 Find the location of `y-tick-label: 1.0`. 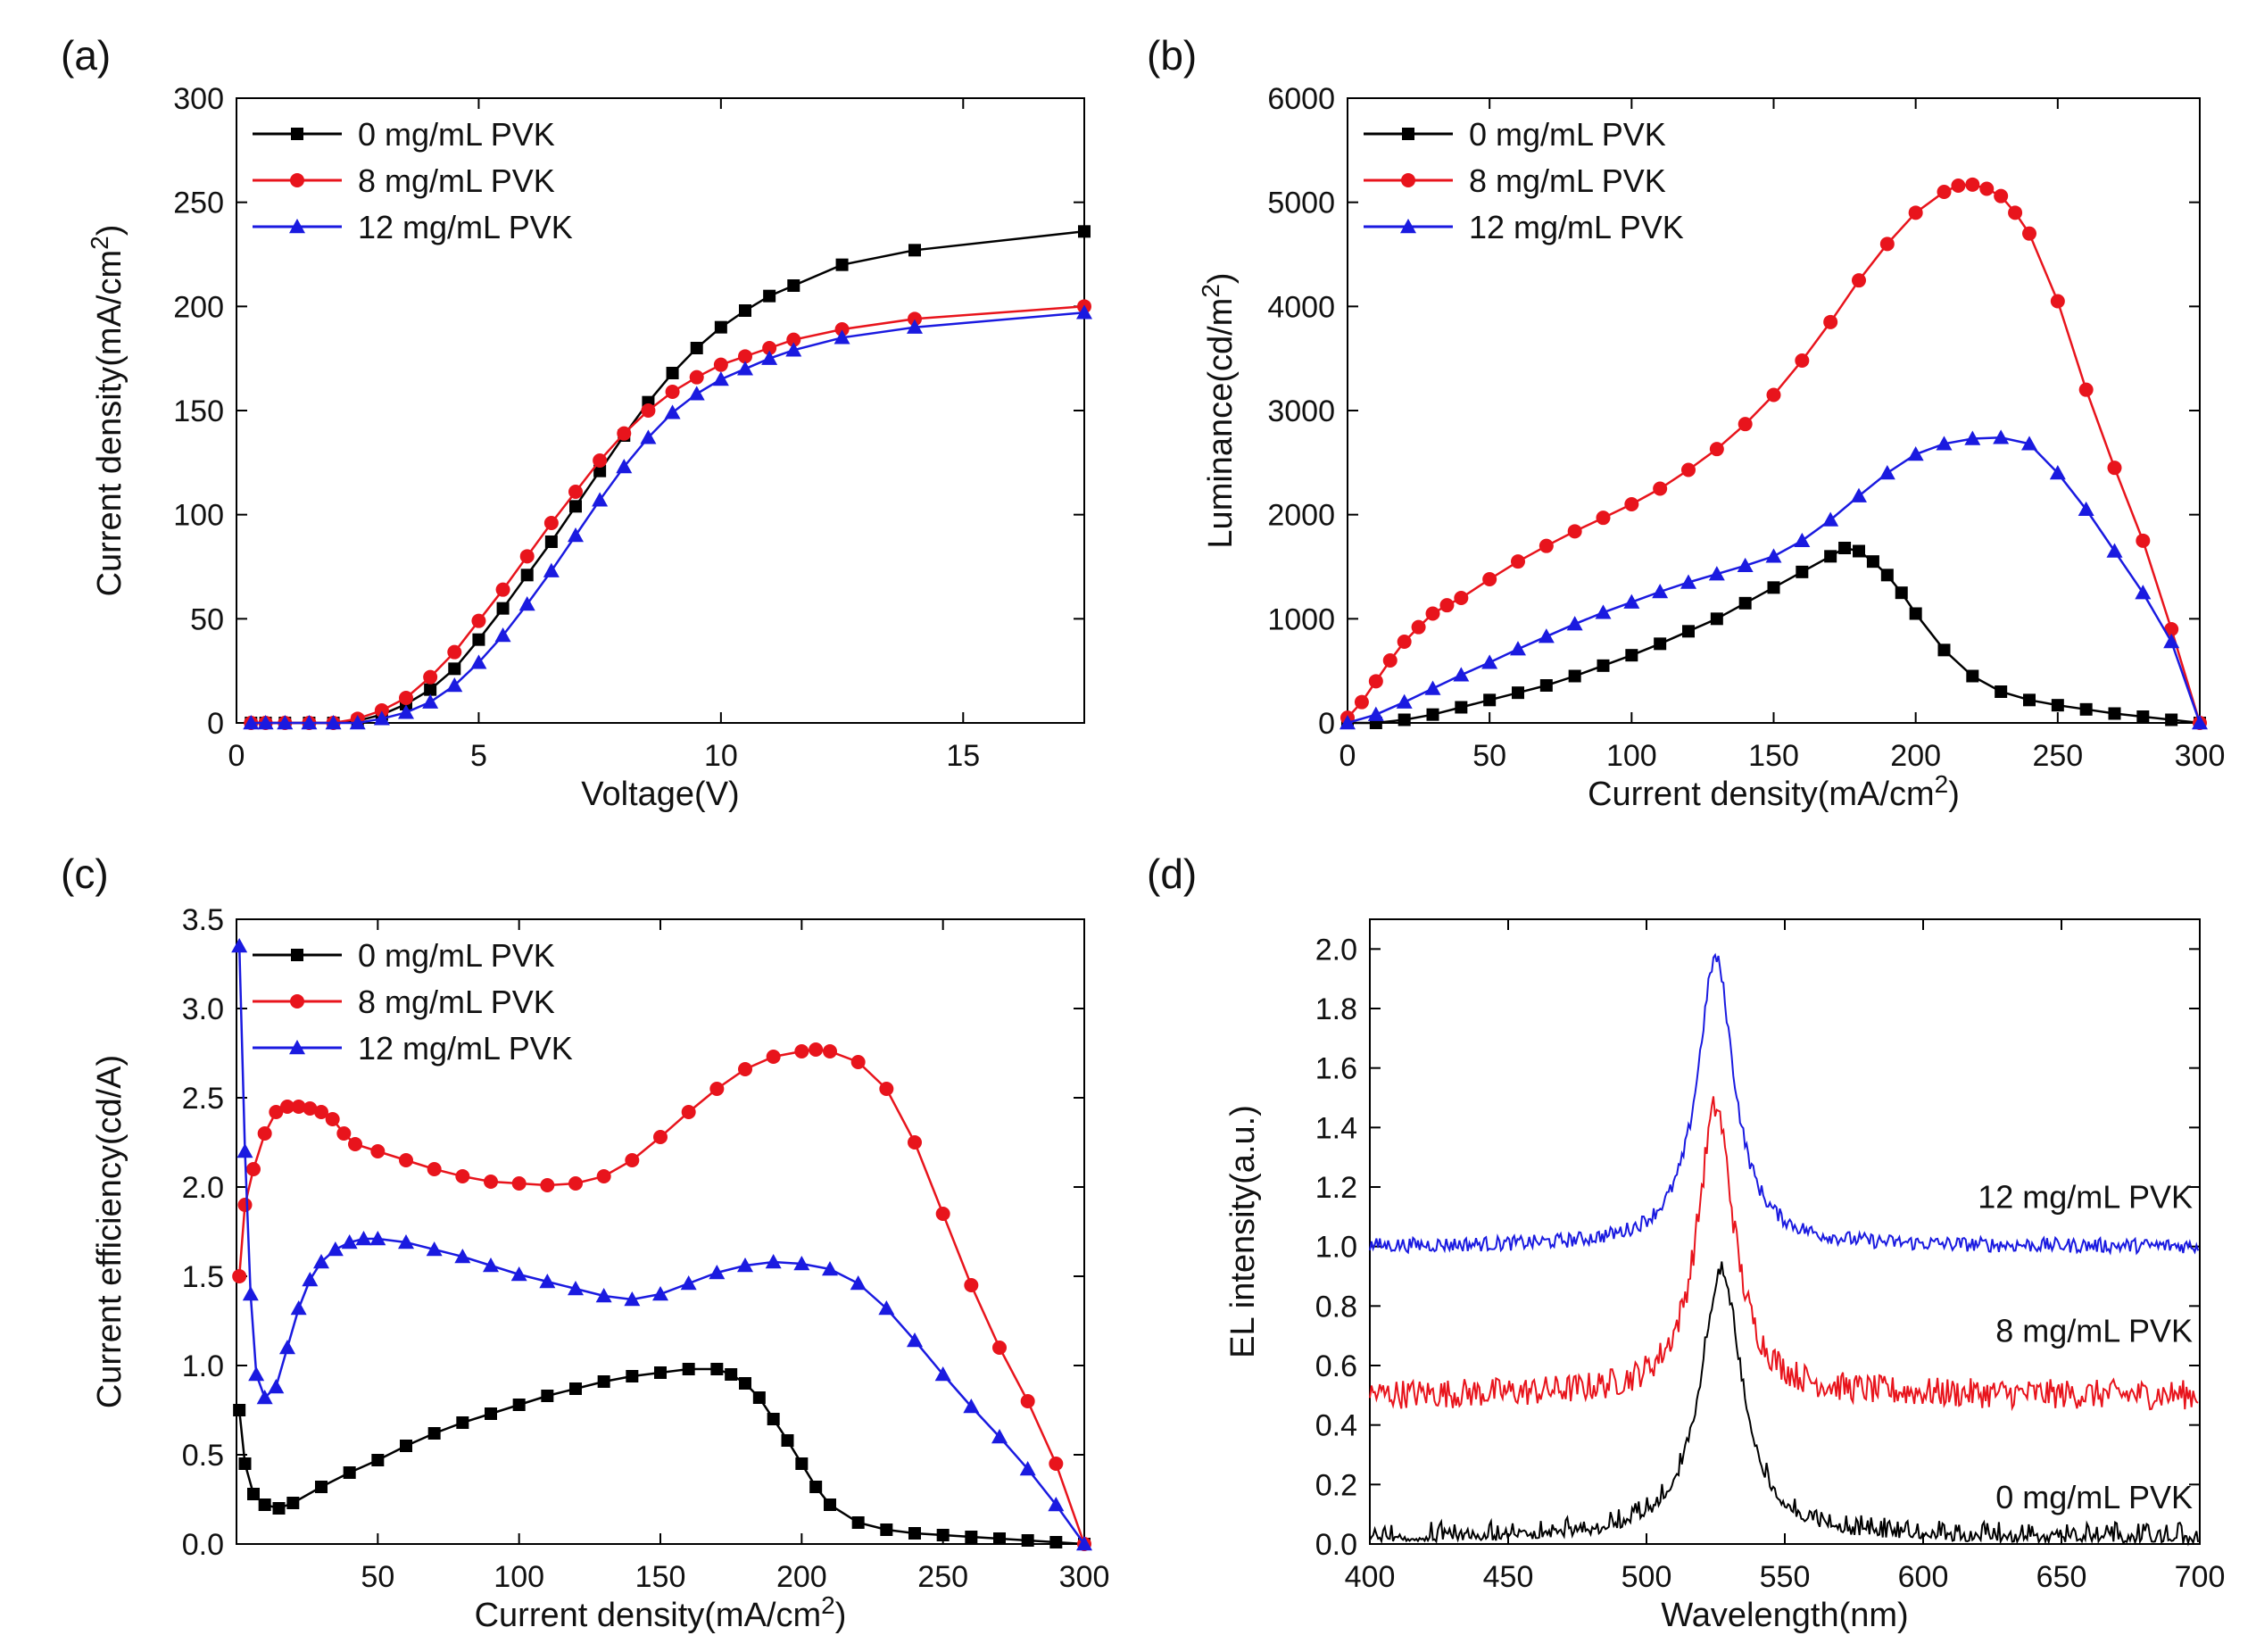

y-tick-label: 1.0 is located at coordinates (203, 1366).